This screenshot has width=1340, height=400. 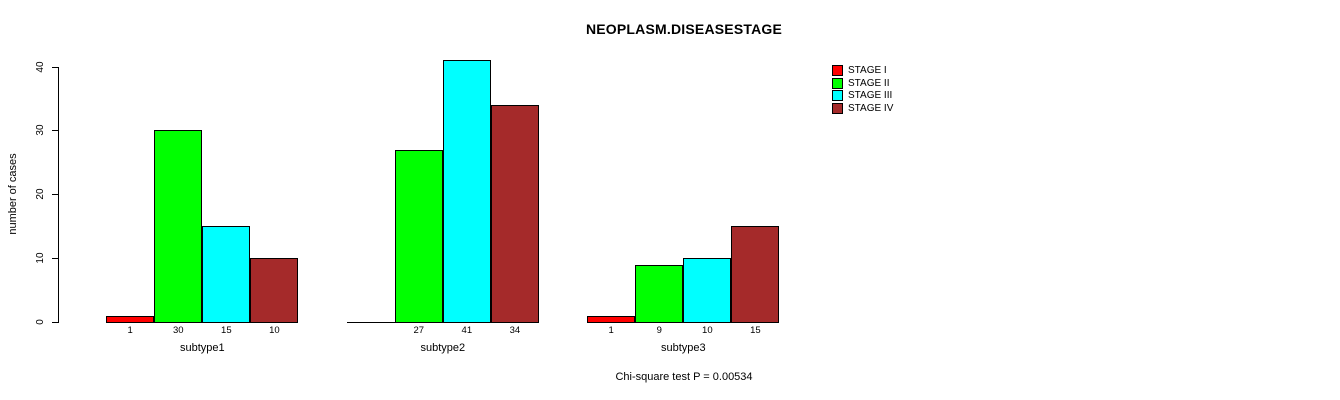 I want to click on legend-label: STAGE I, so click(x=867, y=70).